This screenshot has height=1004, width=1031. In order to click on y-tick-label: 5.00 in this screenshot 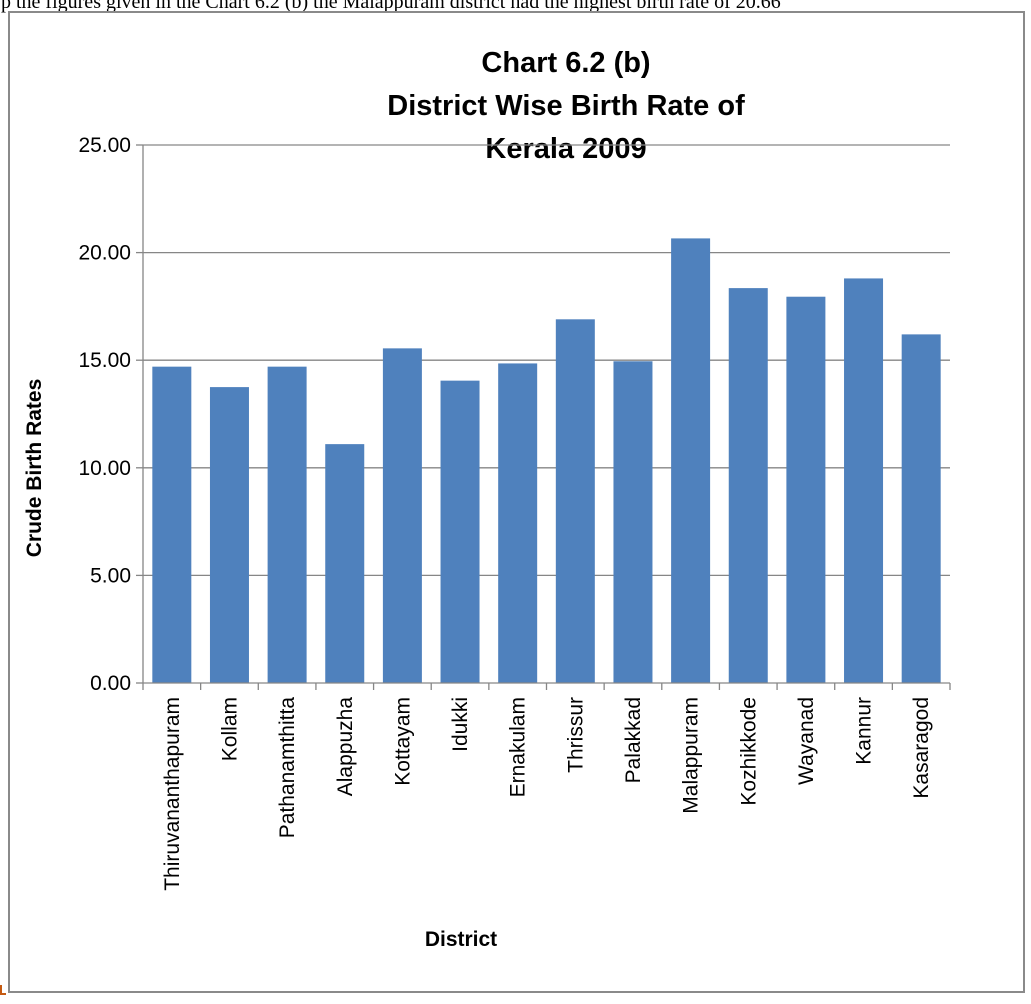, I will do `click(110, 575)`.